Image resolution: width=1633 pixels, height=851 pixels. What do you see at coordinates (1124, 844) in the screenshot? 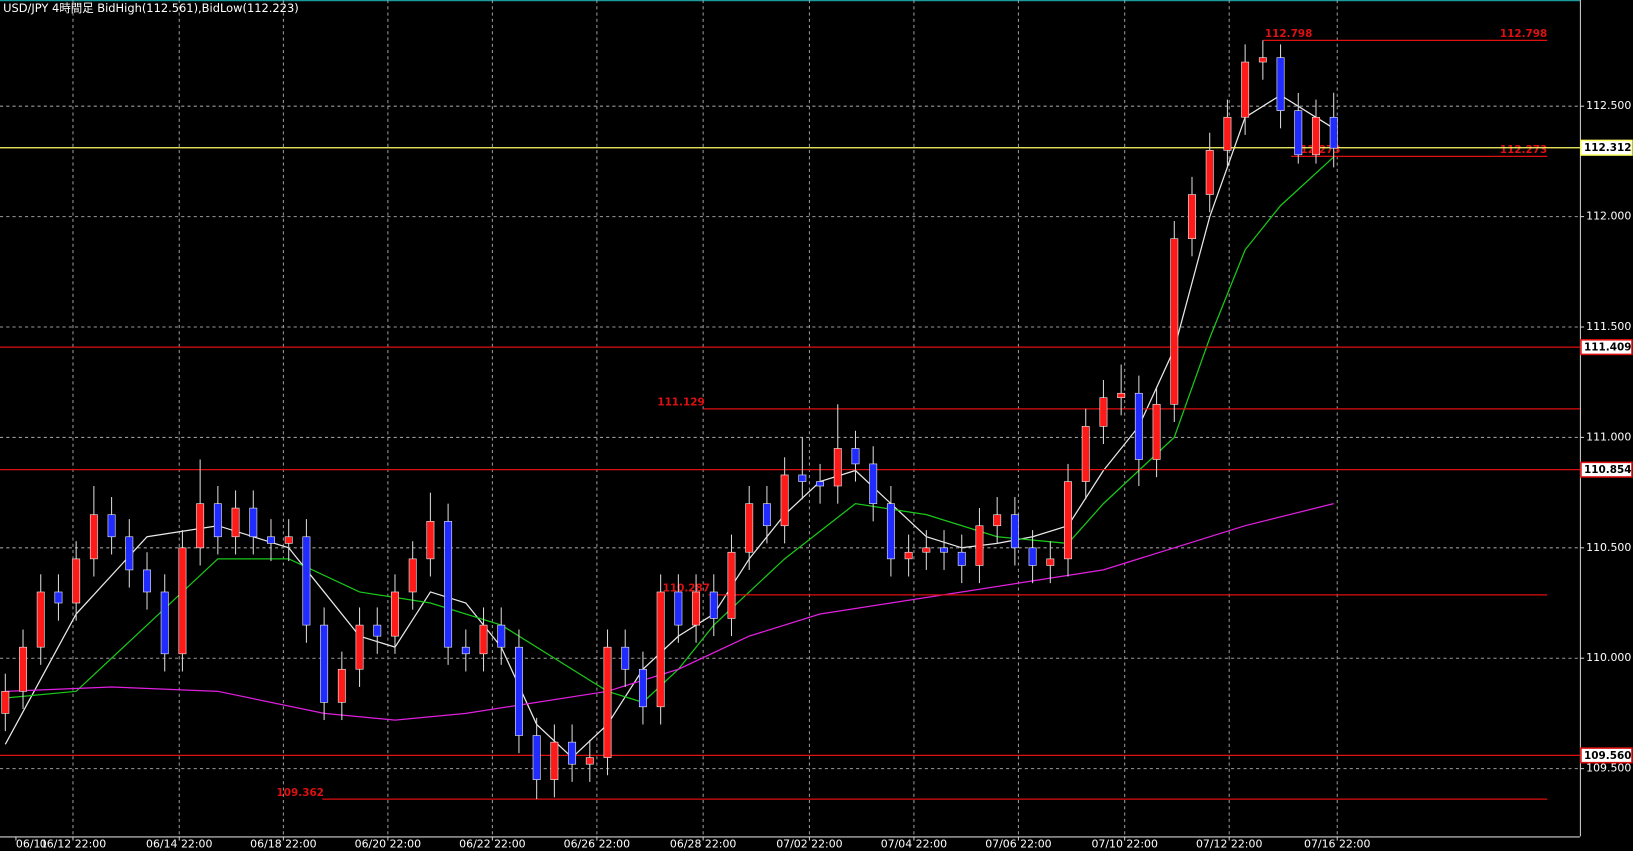
I see `x-tick-label: 07/10 22:00` at bounding box center [1124, 844].